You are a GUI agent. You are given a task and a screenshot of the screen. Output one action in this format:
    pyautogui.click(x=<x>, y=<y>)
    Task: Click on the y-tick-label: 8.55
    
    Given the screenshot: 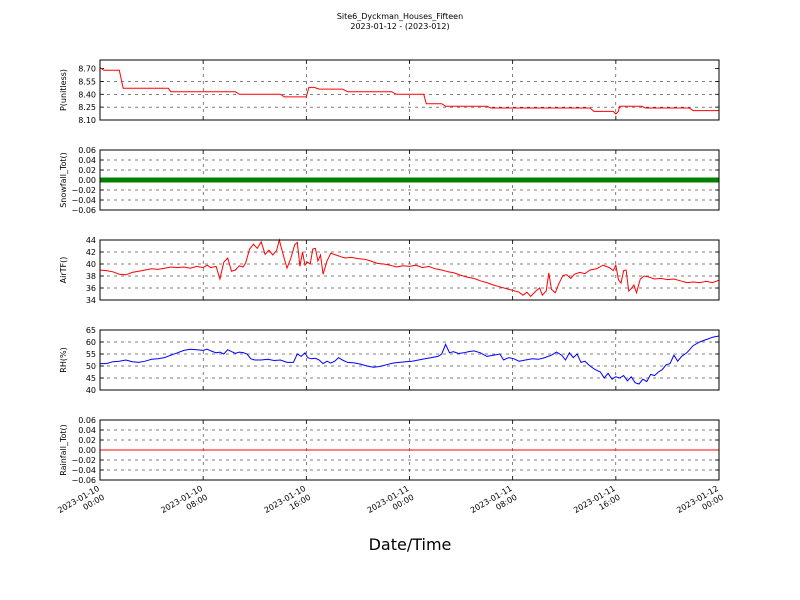 What is the action you would take?
    pyautogui.click(x=87, y=81)
    